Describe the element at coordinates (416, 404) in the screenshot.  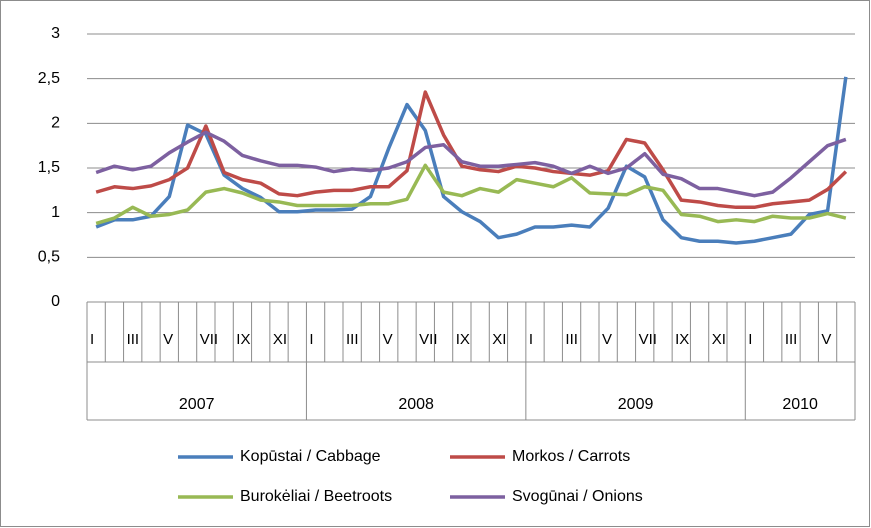
I see `year-label: 2008` at that location.